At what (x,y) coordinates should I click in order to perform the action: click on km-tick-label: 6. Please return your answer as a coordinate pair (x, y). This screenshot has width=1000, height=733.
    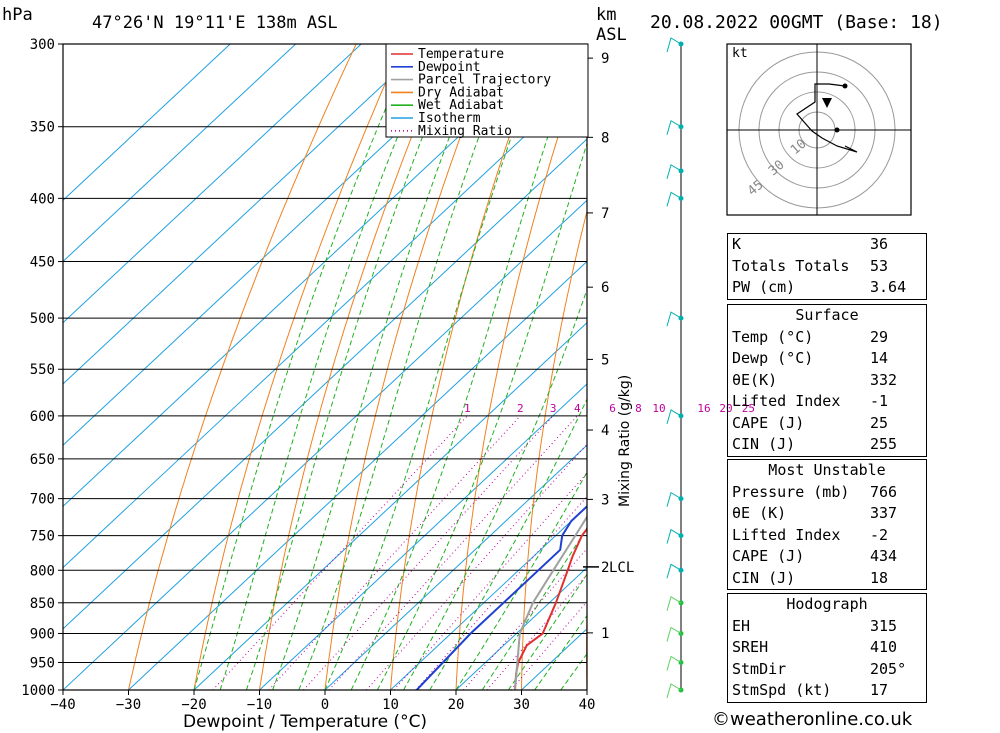
    Looking at the image, I should click on (605, 288).